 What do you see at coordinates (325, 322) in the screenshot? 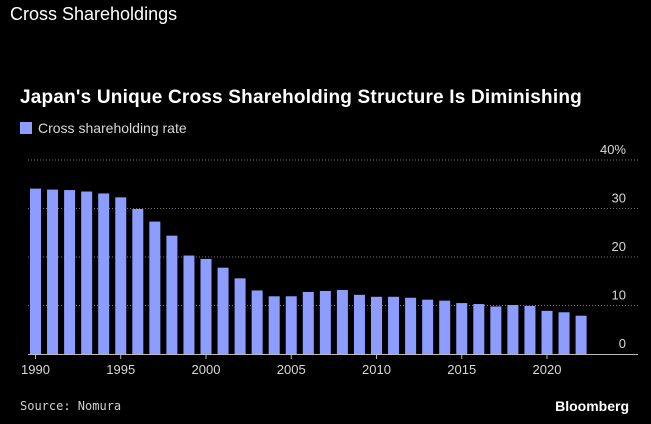
I see `bar-2007` at bounding box center [325, 322].